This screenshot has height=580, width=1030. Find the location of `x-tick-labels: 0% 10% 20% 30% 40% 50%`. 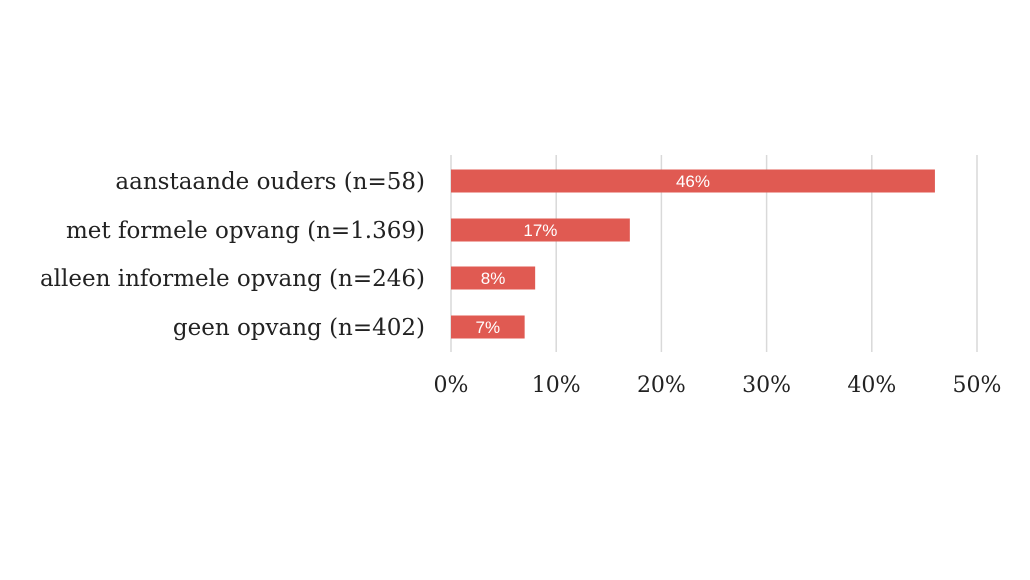

x-tick-labels: 0% 10% 20% 30% 40% 50% is located at coordinates (718, 385).